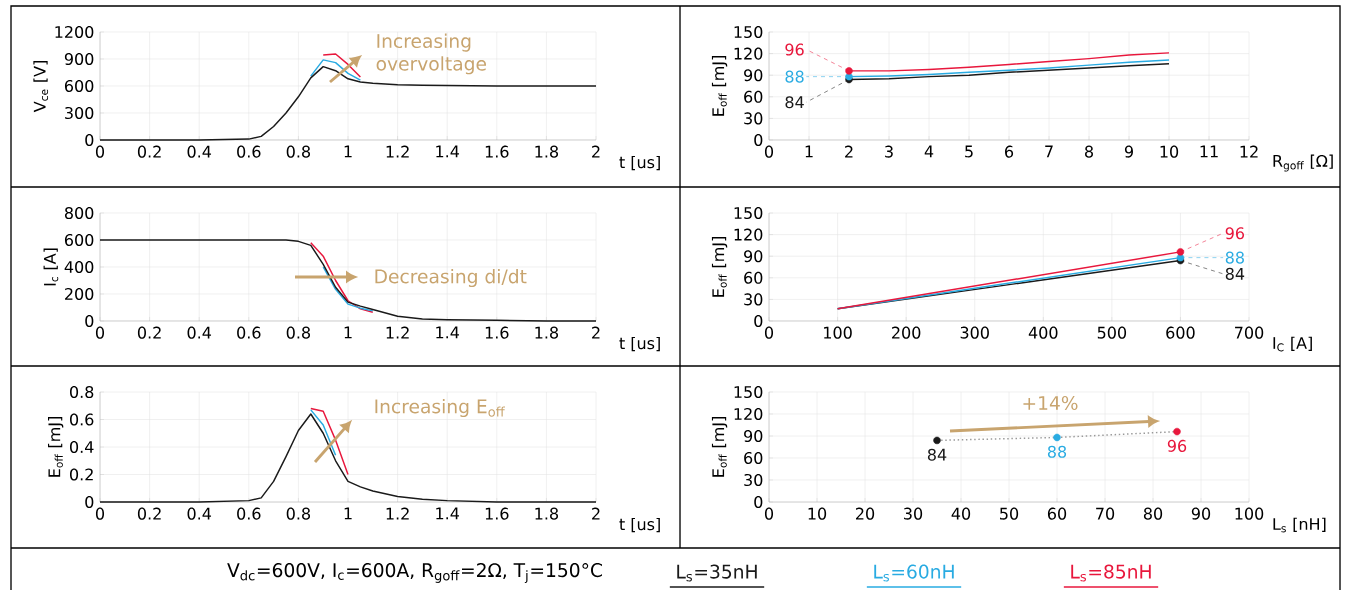  I want to click on x-tick-label: 12, so click(1249, 151).